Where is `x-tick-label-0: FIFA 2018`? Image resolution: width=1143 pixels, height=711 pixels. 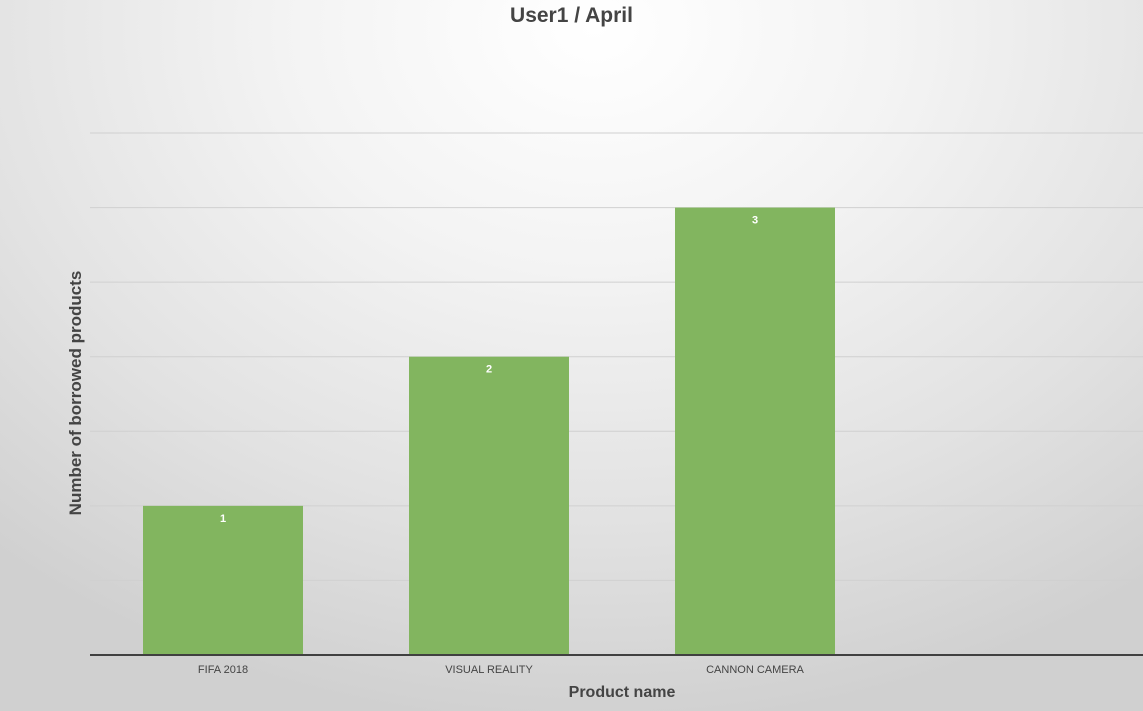
x-tick-label-0: FIFA 2018 is located at coordinates (223, 670).